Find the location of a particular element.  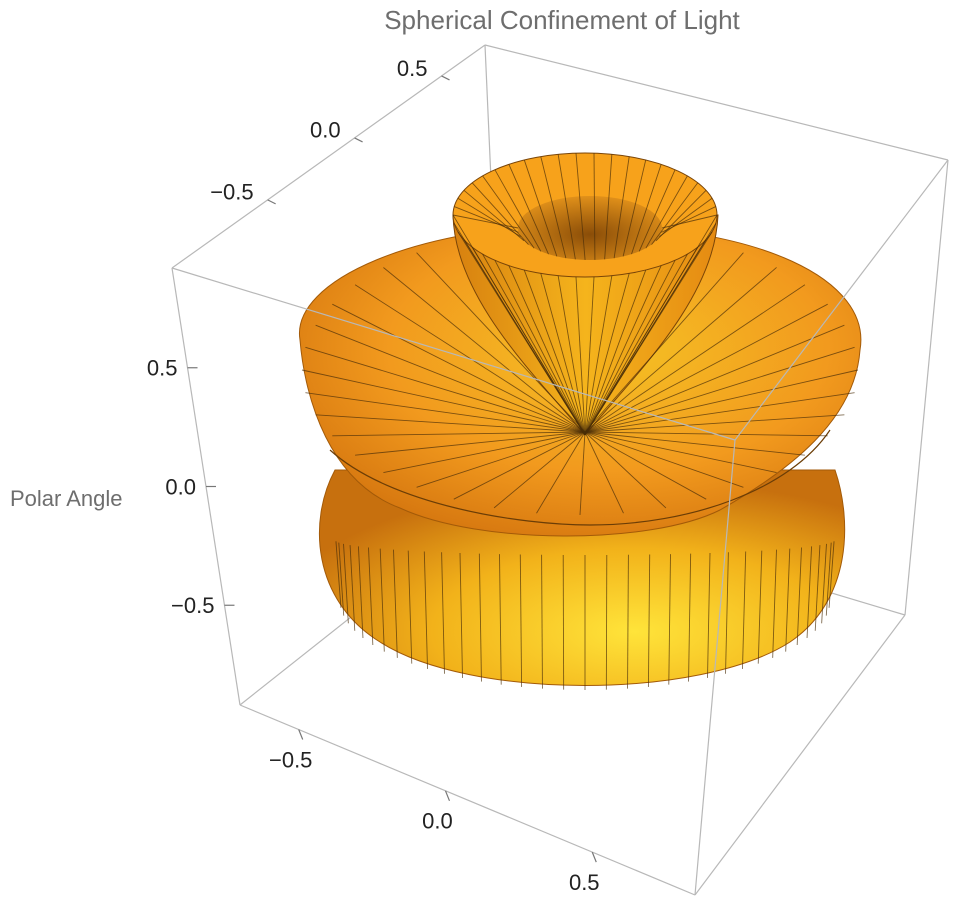

z-tick-label: −0.5 is located at coordinates (192, 605).